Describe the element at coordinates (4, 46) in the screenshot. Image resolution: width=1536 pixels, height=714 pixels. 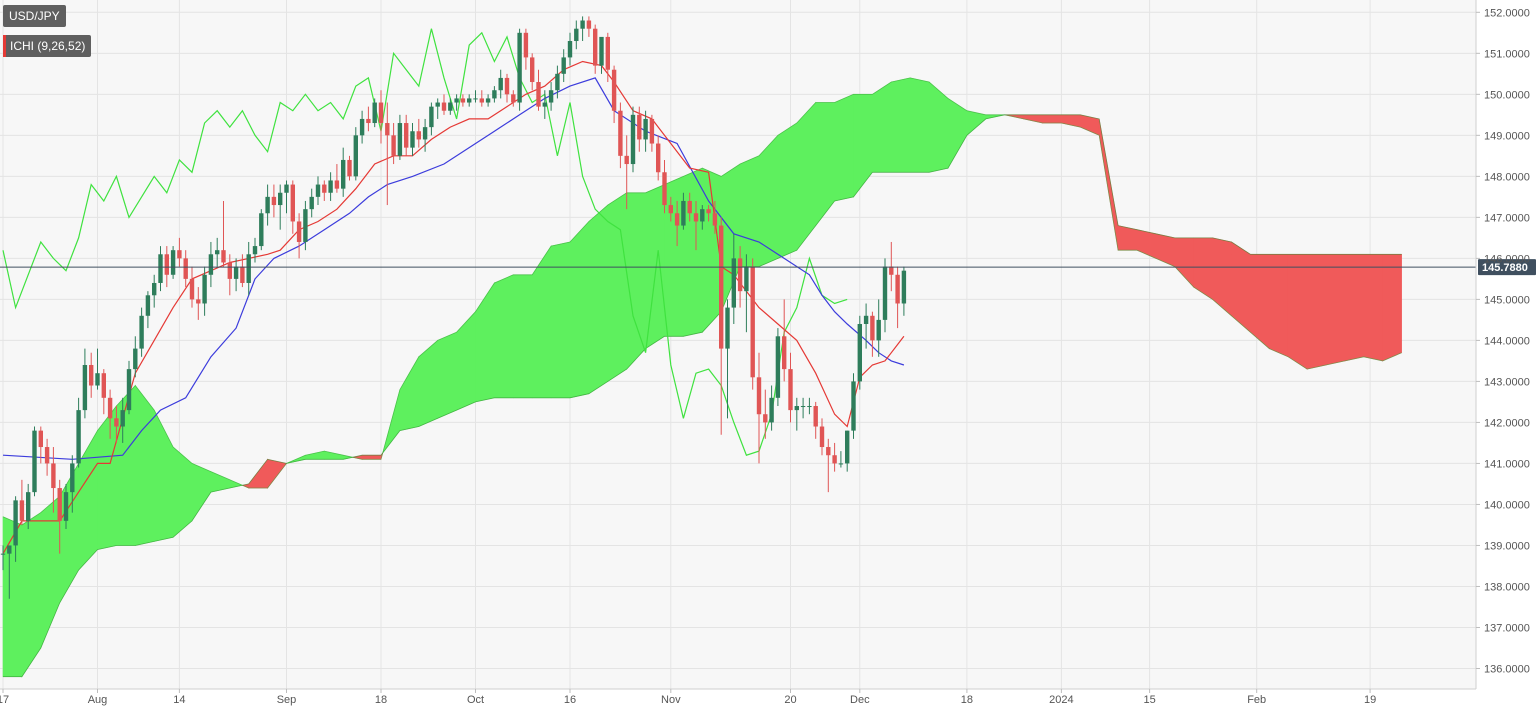
I see `indicator-color-swatch` at that location.